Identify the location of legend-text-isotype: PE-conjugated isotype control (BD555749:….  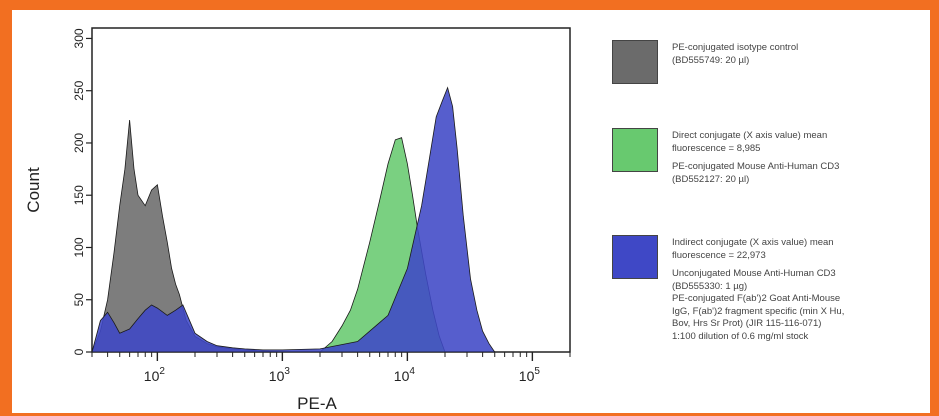
(799, 54).